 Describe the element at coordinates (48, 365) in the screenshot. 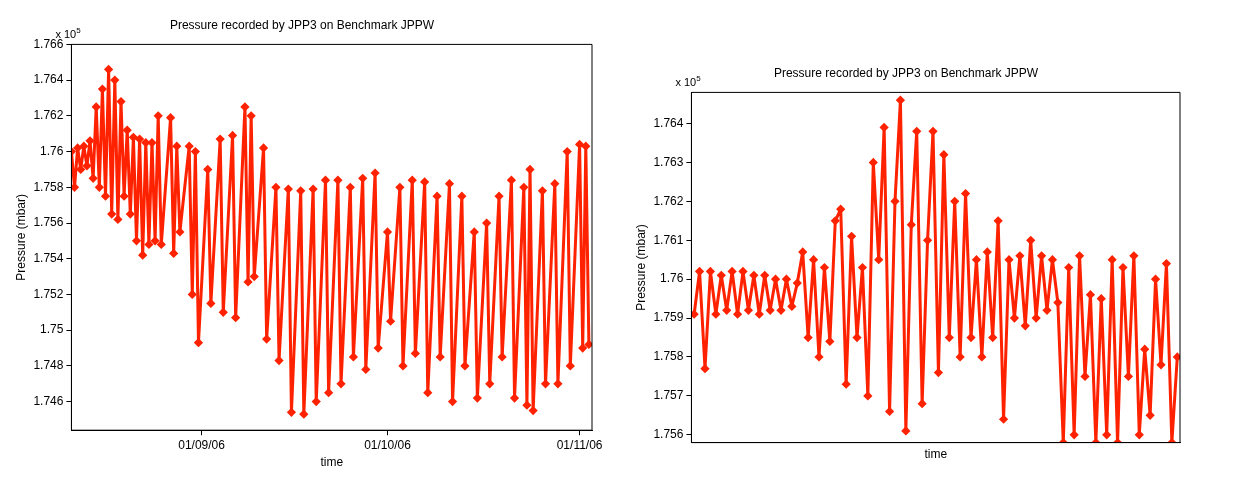

I see `y-tick-label: 1.748` at that location.